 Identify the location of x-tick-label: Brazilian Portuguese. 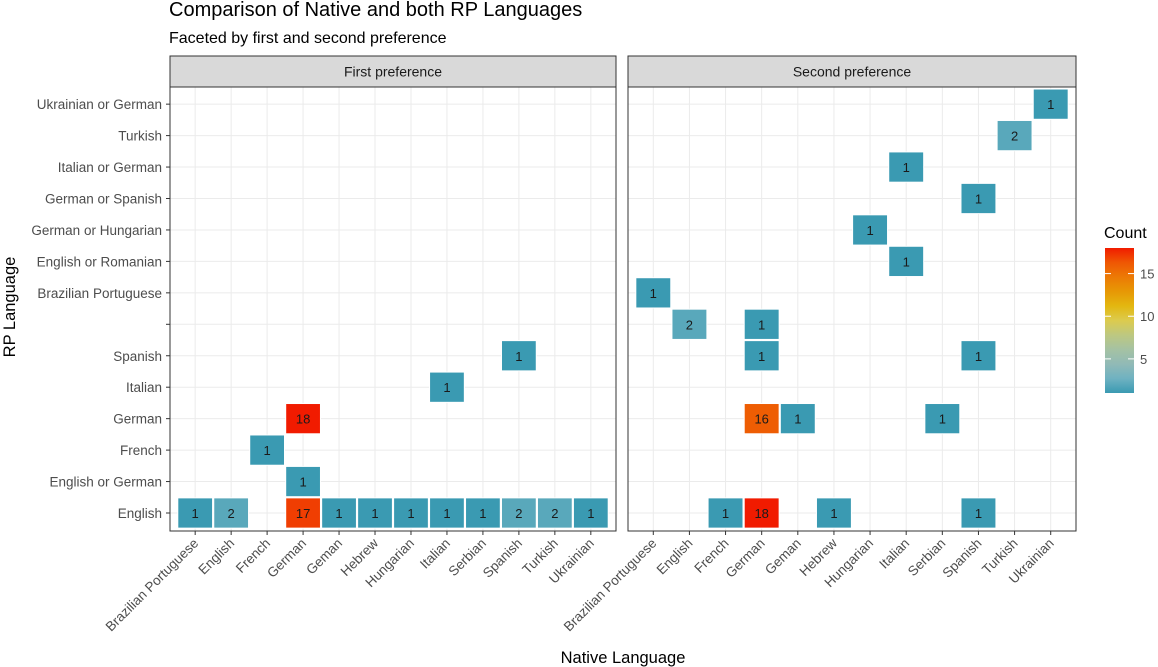
(152, 585).